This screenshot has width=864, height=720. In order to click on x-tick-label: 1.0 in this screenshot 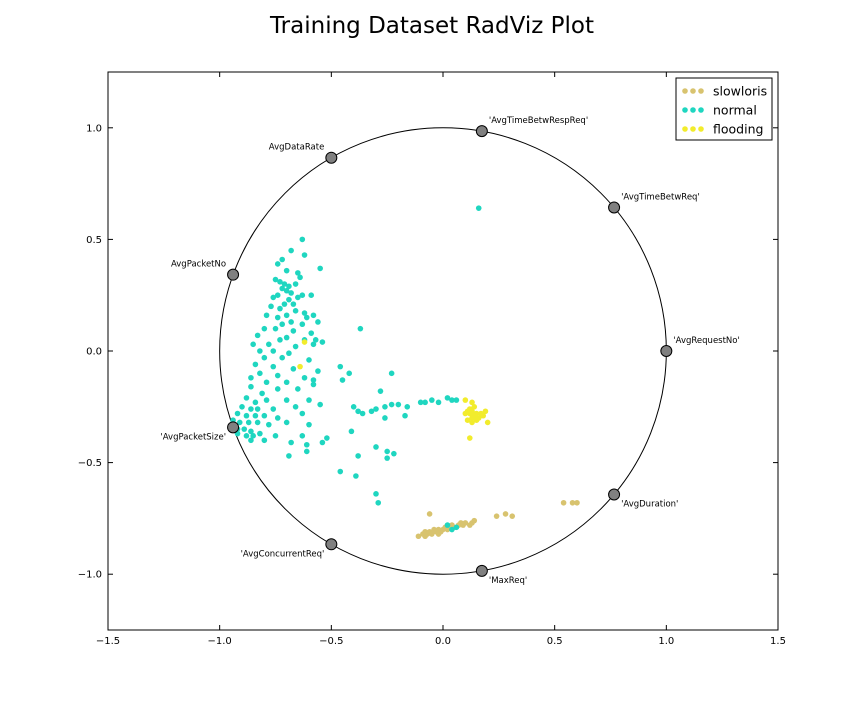, I will do `click(666, 641)`.